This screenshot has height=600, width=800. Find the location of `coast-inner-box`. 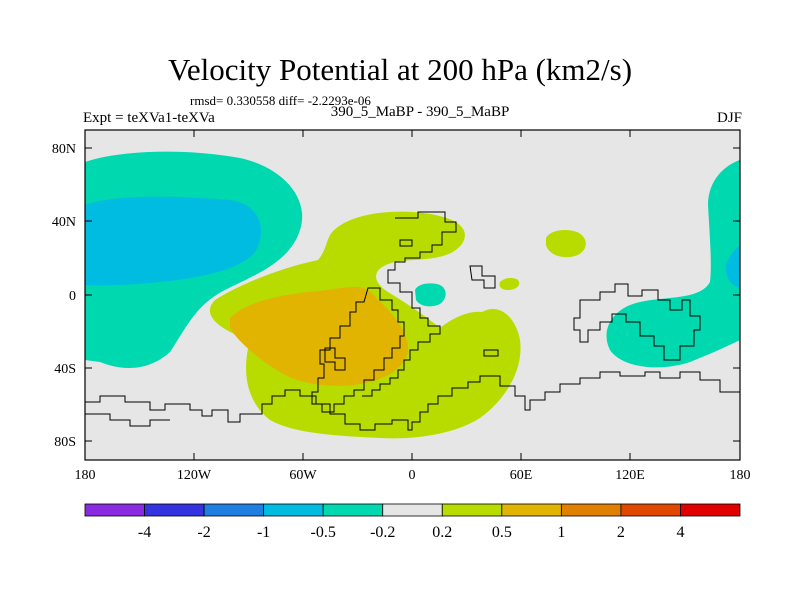

coast-inner-box is located at coordinates (335, 359).